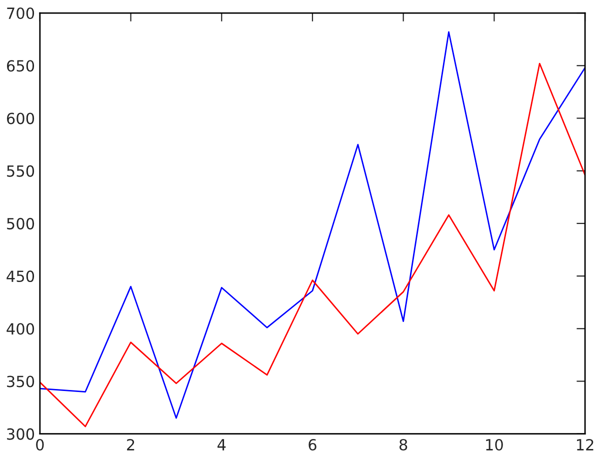 The image size is (605, 465). I want to click on x-tick-label: 8, so click(404, 444).